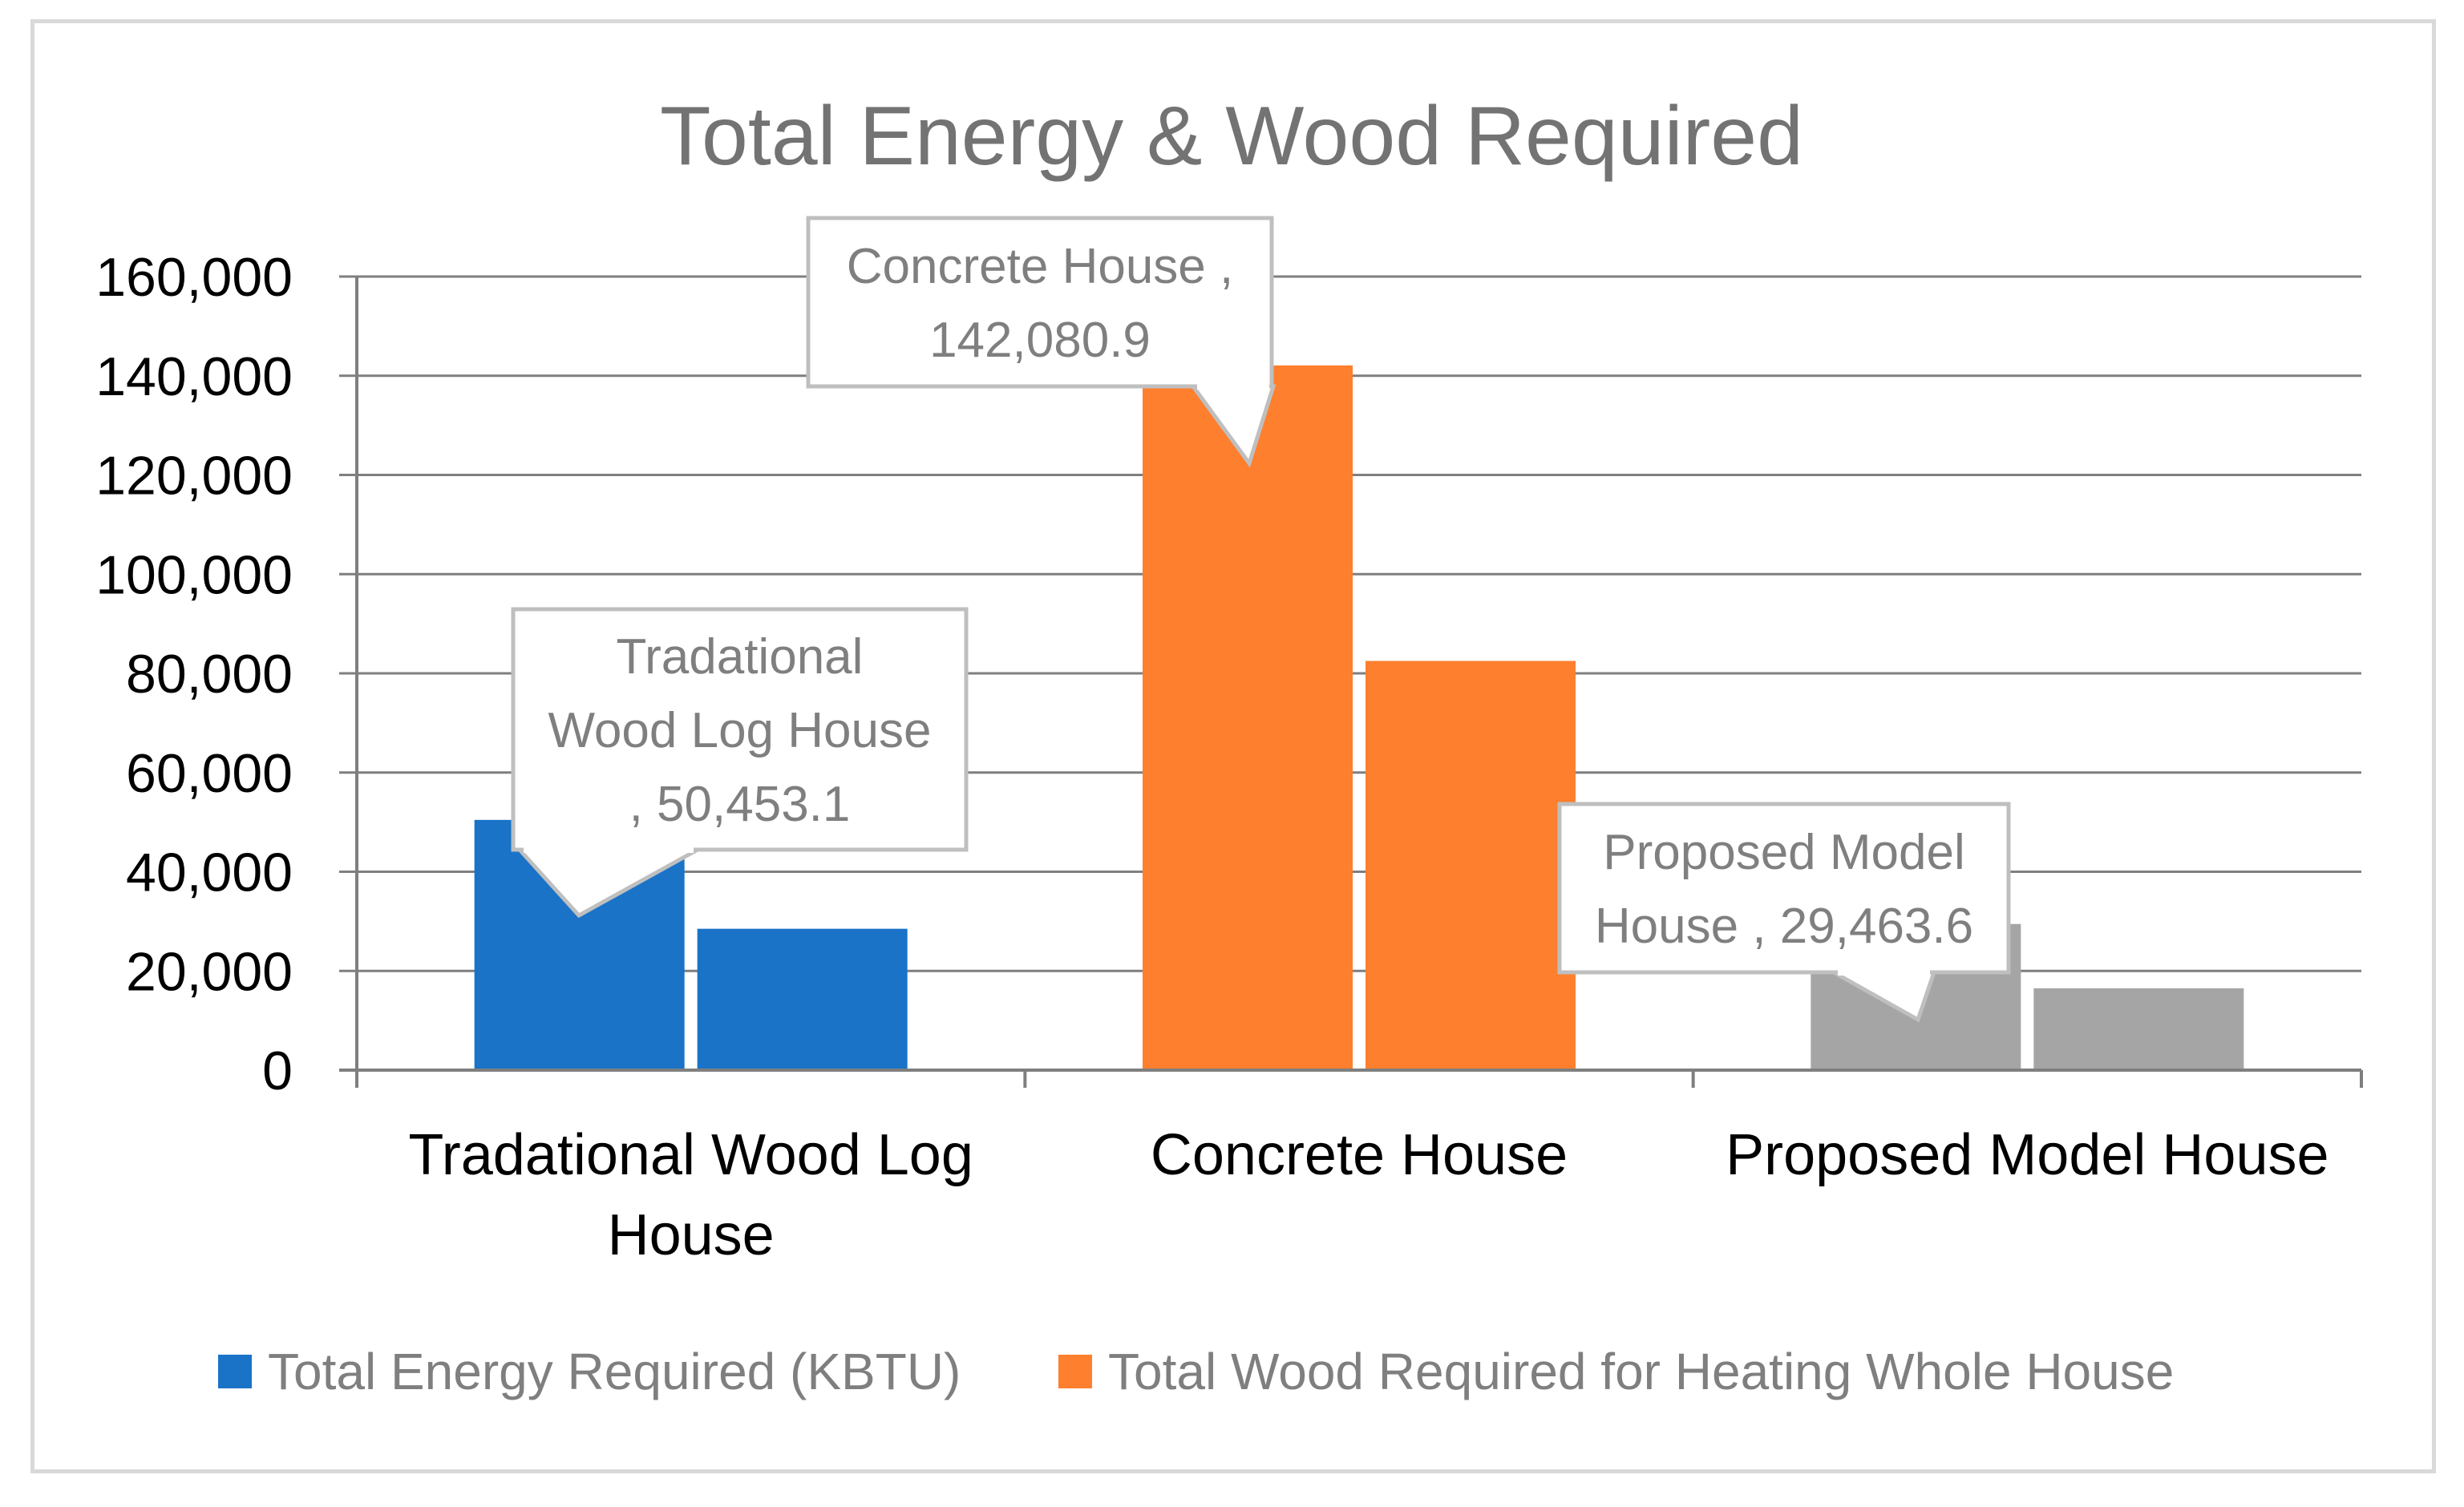 This screenshot has height=1507, width=2464. Describe the element at coordinates (2027, 1155) in the screenshot. I see `x-tick-label: Proposed Model House` at that location.